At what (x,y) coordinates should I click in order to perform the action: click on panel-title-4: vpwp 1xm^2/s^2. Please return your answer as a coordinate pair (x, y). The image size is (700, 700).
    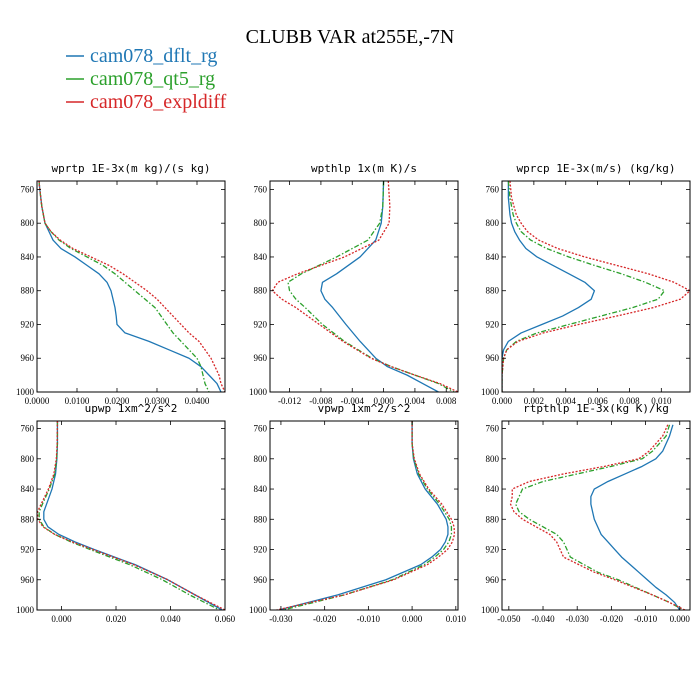
    Looking at the image, I should click on (364, 408).